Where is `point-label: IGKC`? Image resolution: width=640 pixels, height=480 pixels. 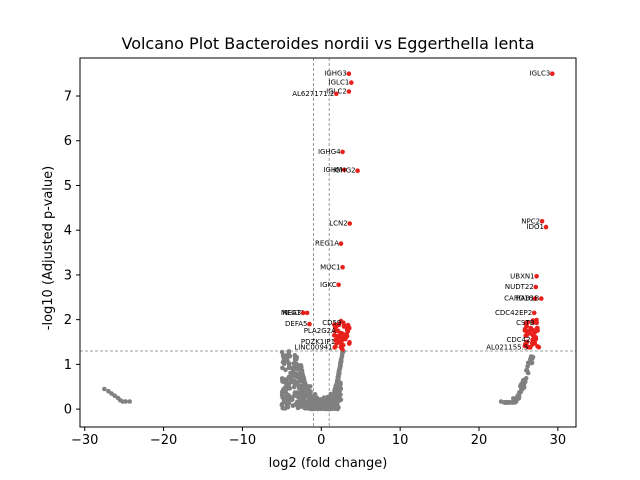 point-label: IGKC is located at coordinates (328, 285).